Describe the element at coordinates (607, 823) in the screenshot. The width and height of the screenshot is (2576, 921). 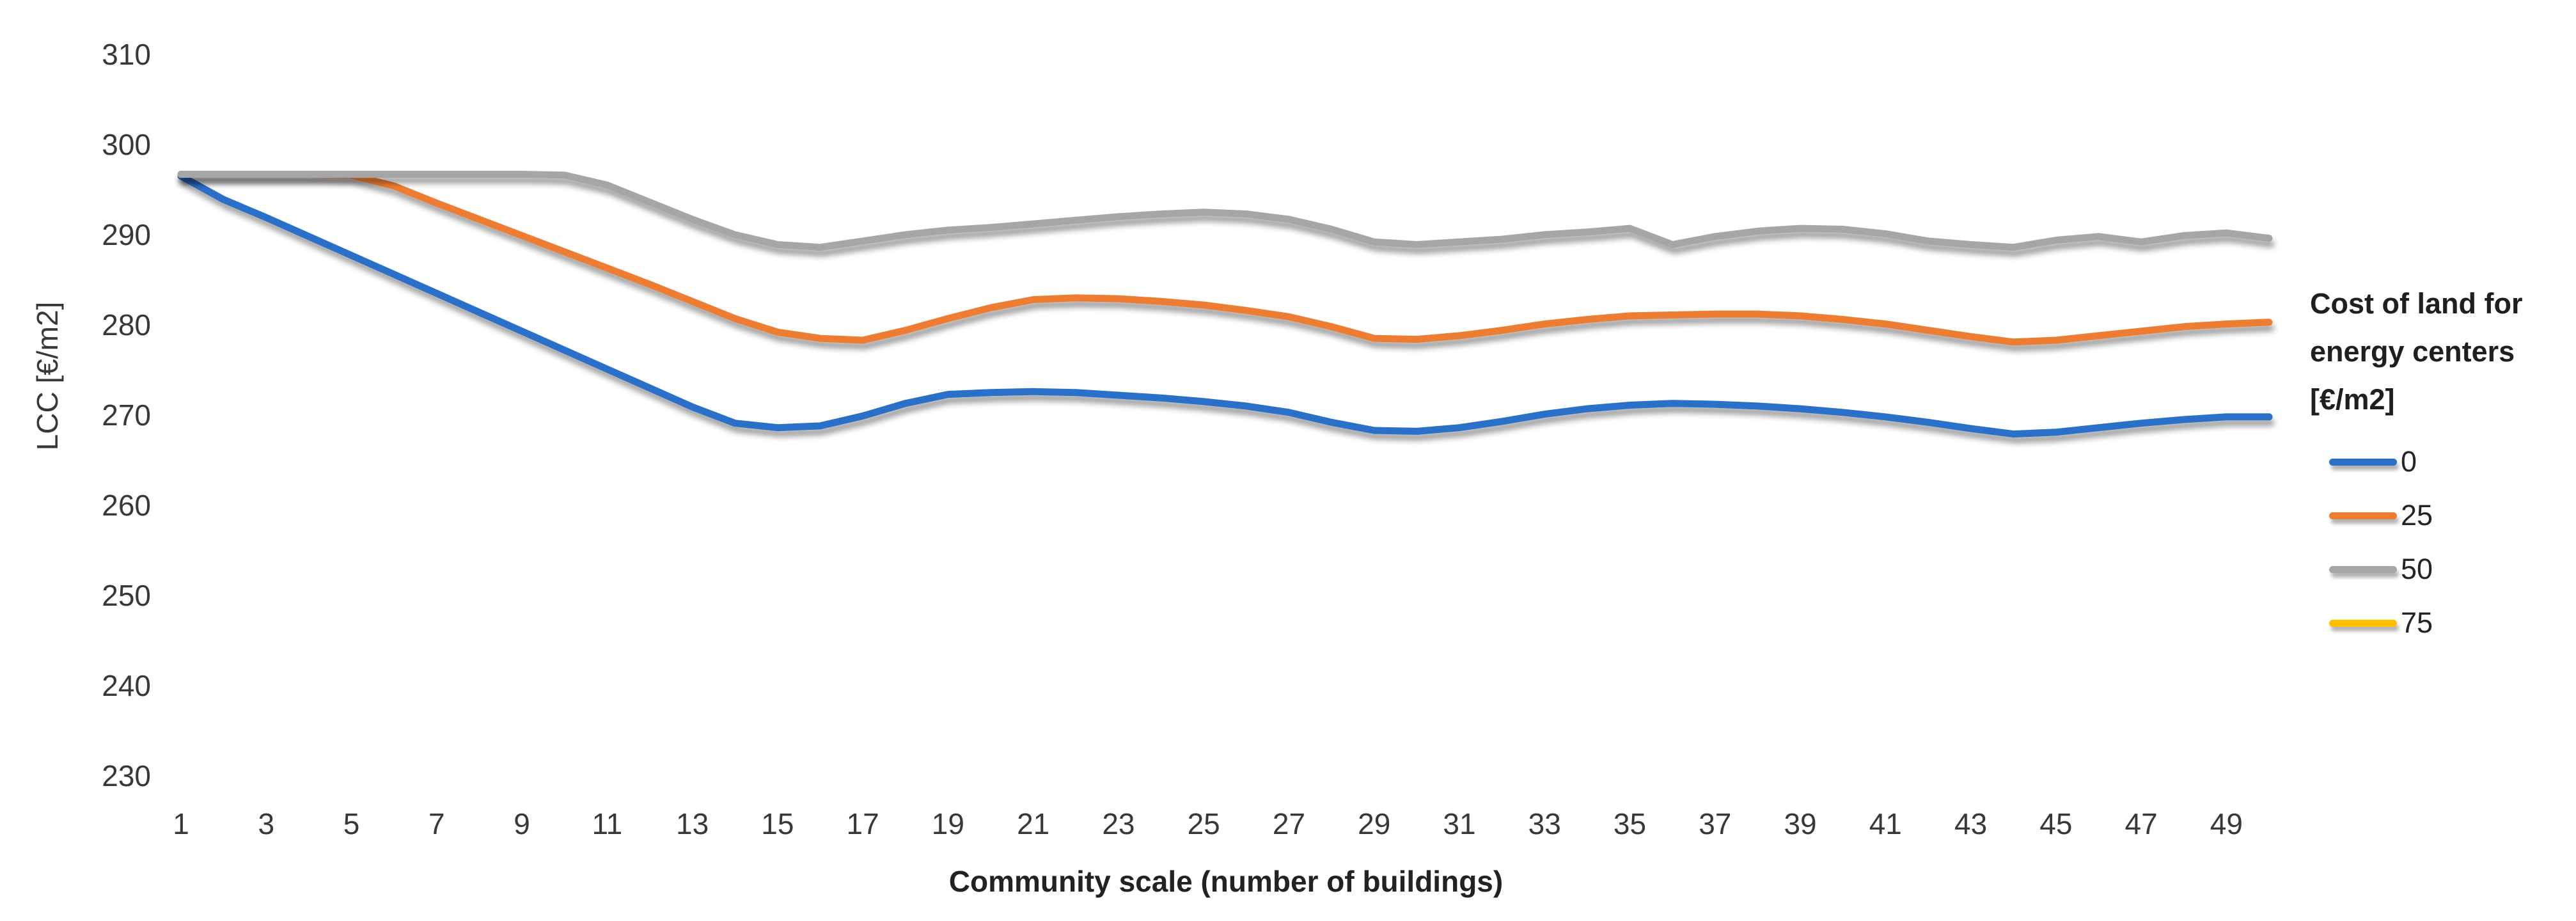
I see `x-tick-label: 11` at that location.